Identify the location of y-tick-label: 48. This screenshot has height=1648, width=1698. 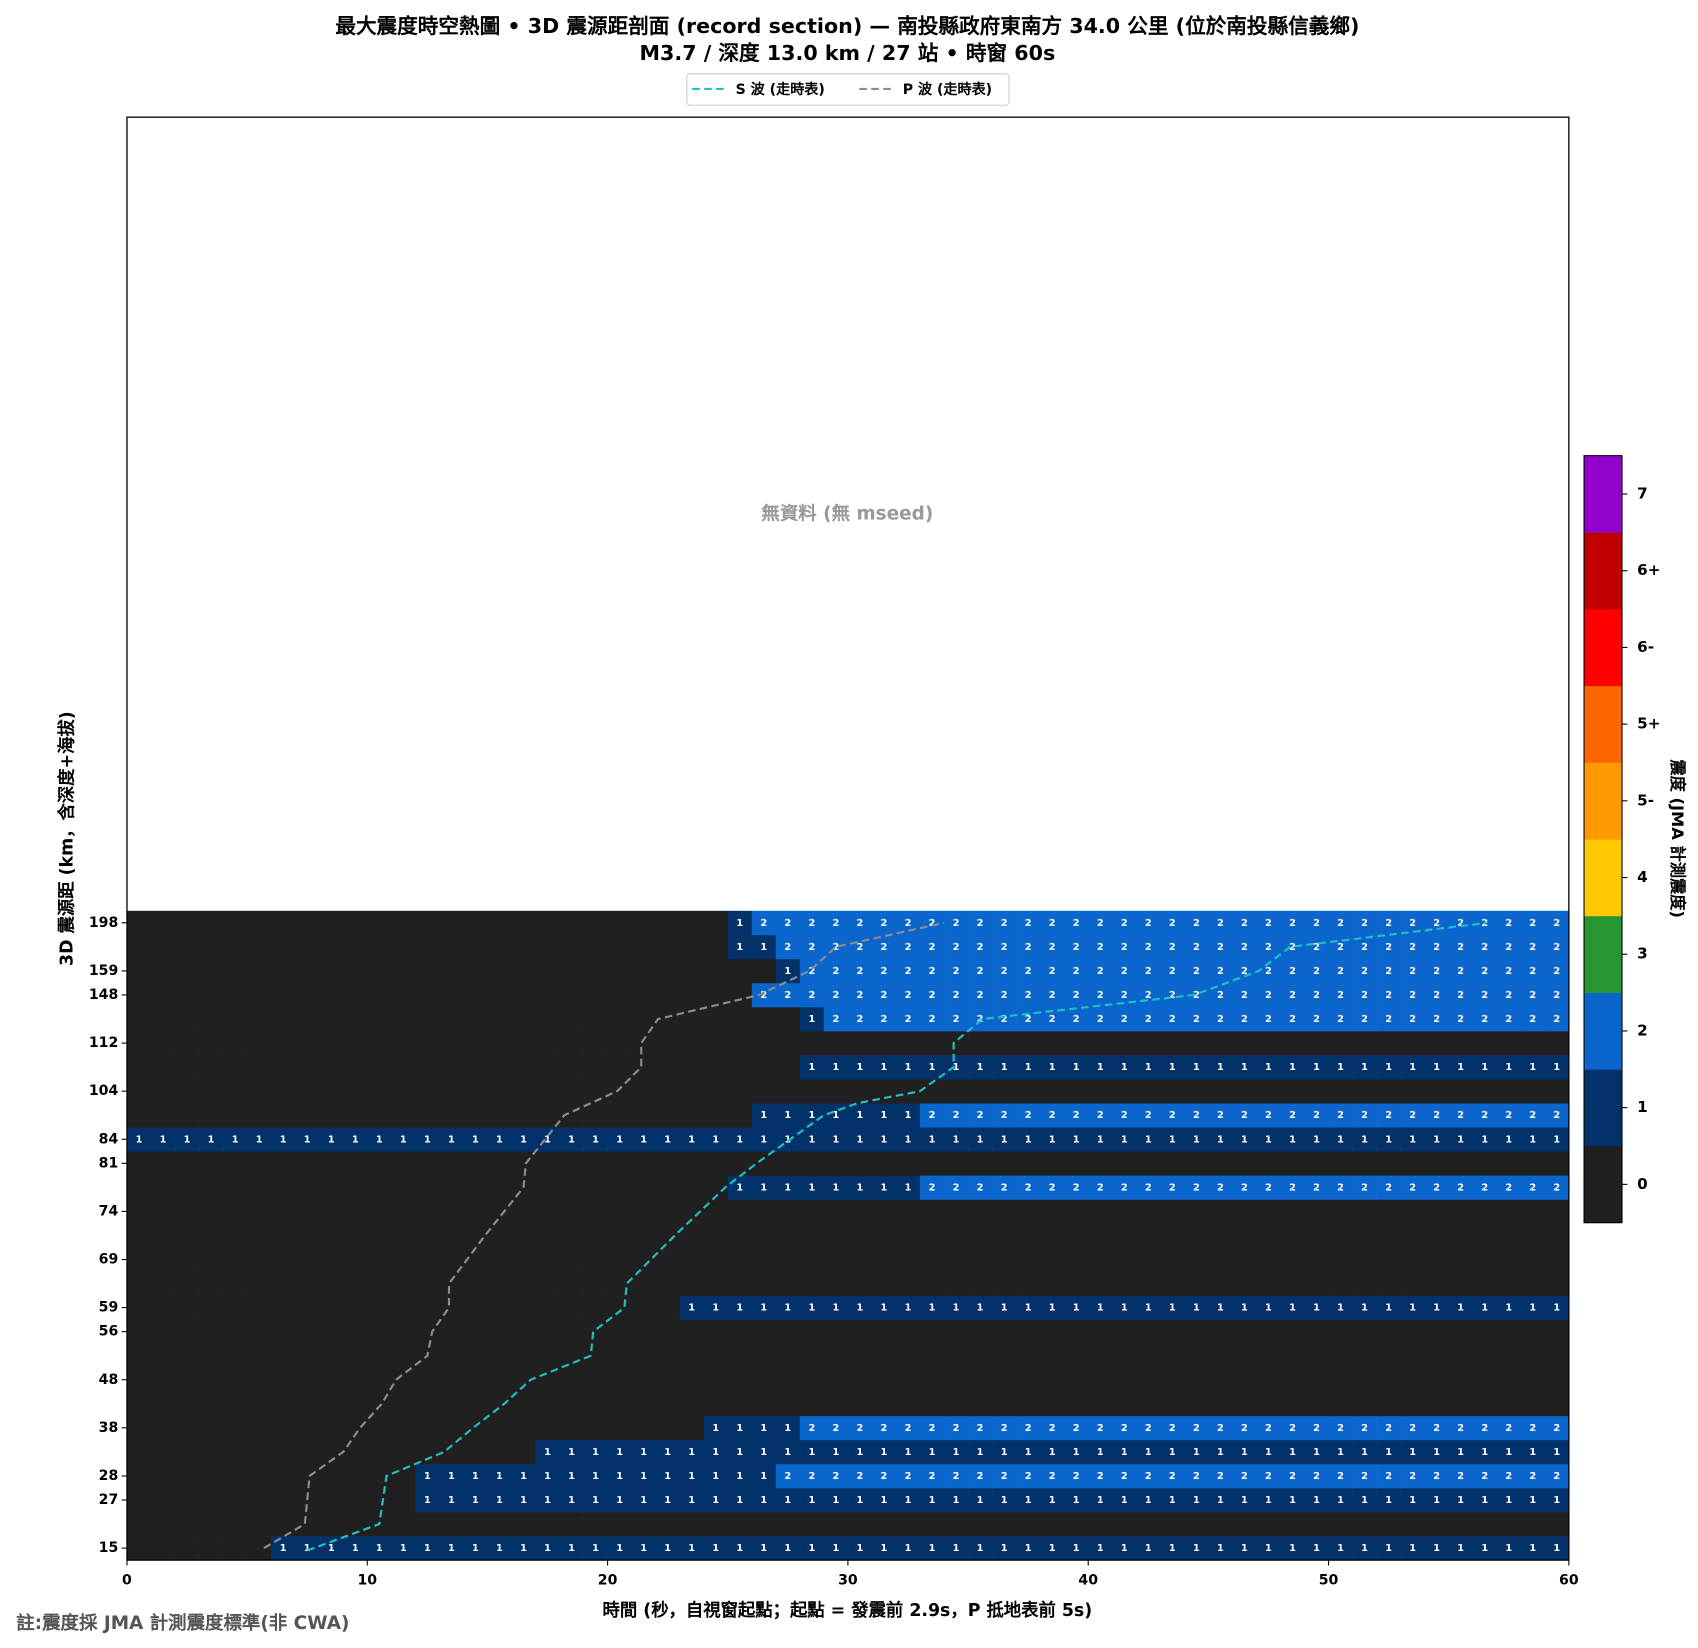
(109, 1380).